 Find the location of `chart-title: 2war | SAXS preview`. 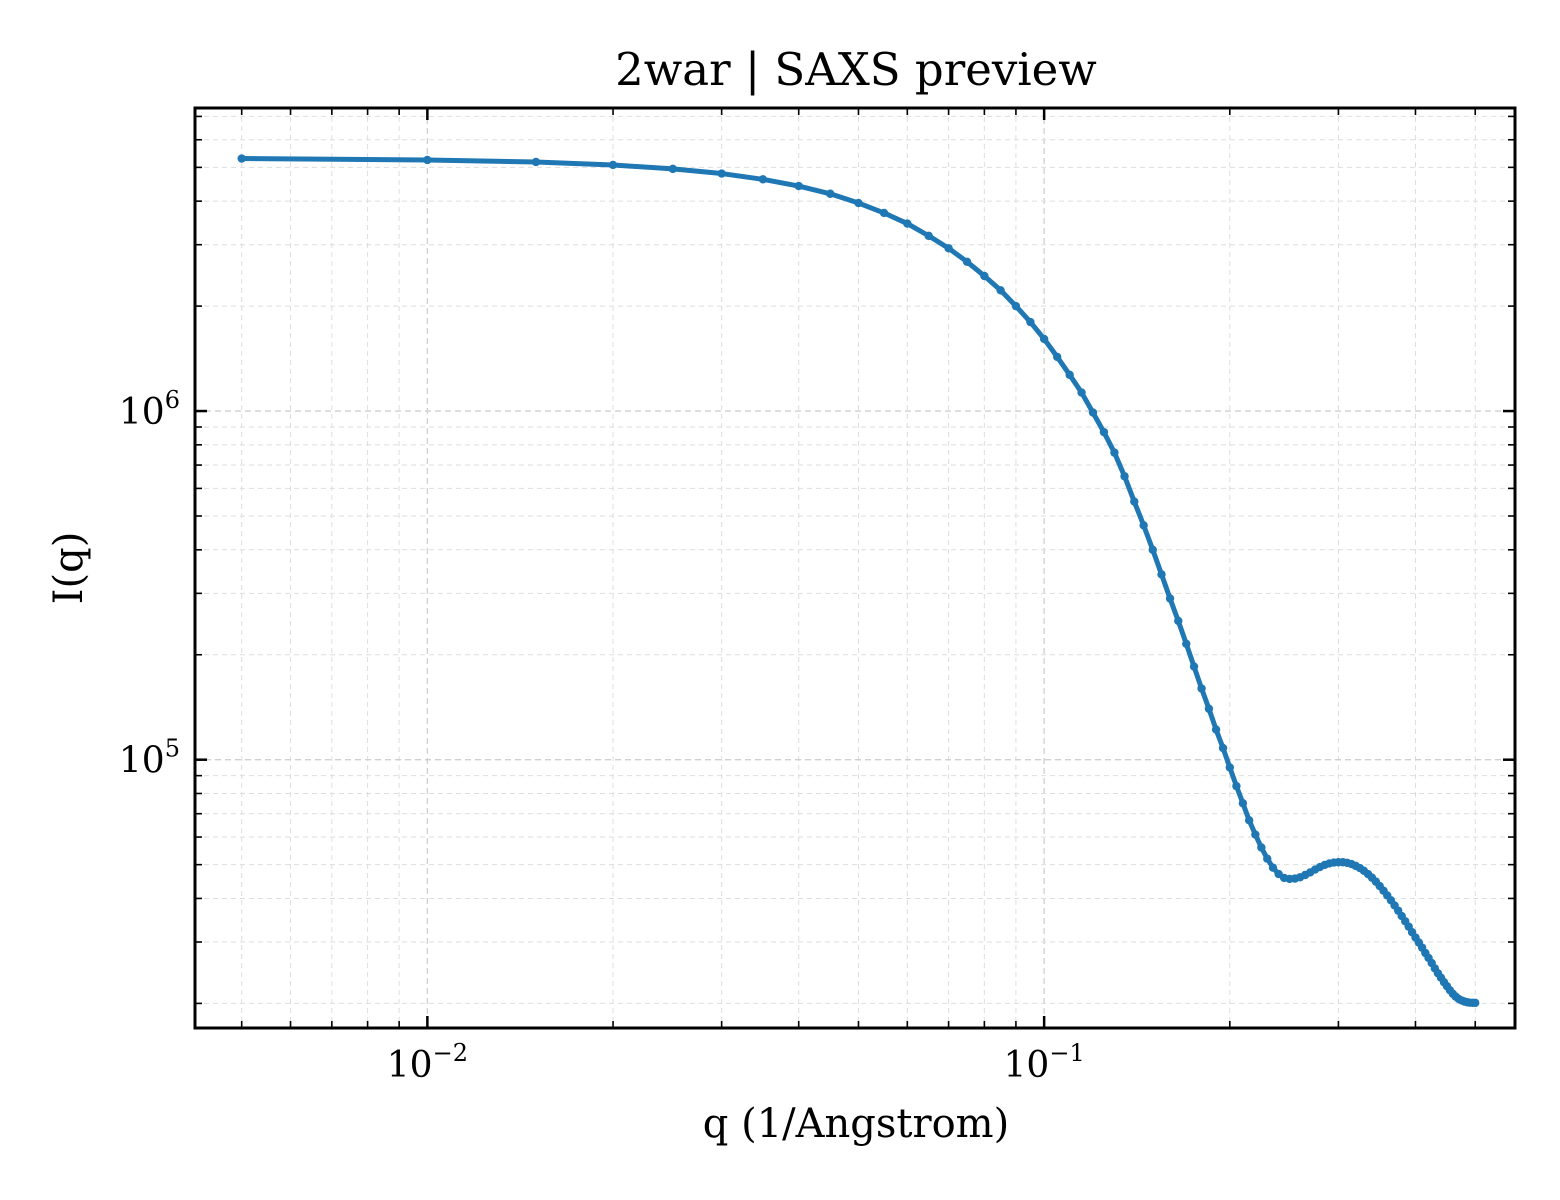

chart-title: 2war | SAXS preview is located at coordinates (856, 69).